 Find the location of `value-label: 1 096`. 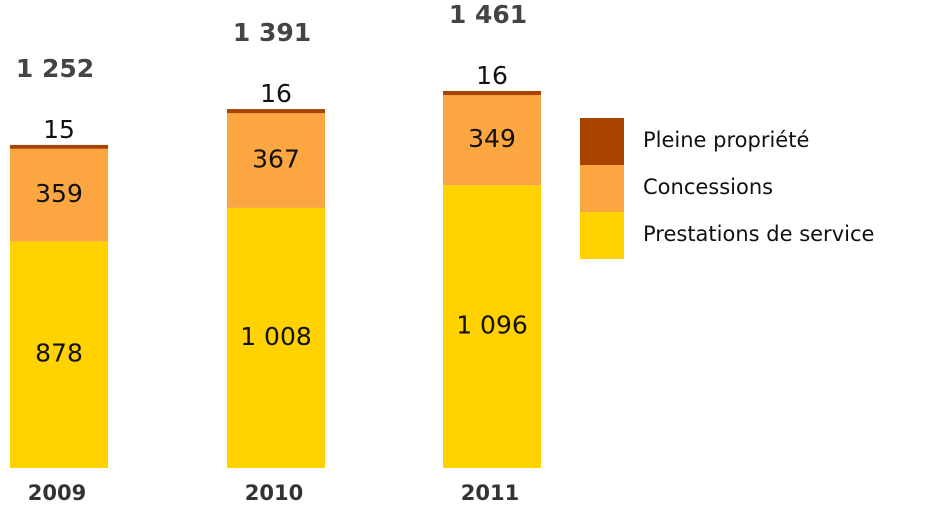

value-label: 1 096 is located at coordinates (492, 325).